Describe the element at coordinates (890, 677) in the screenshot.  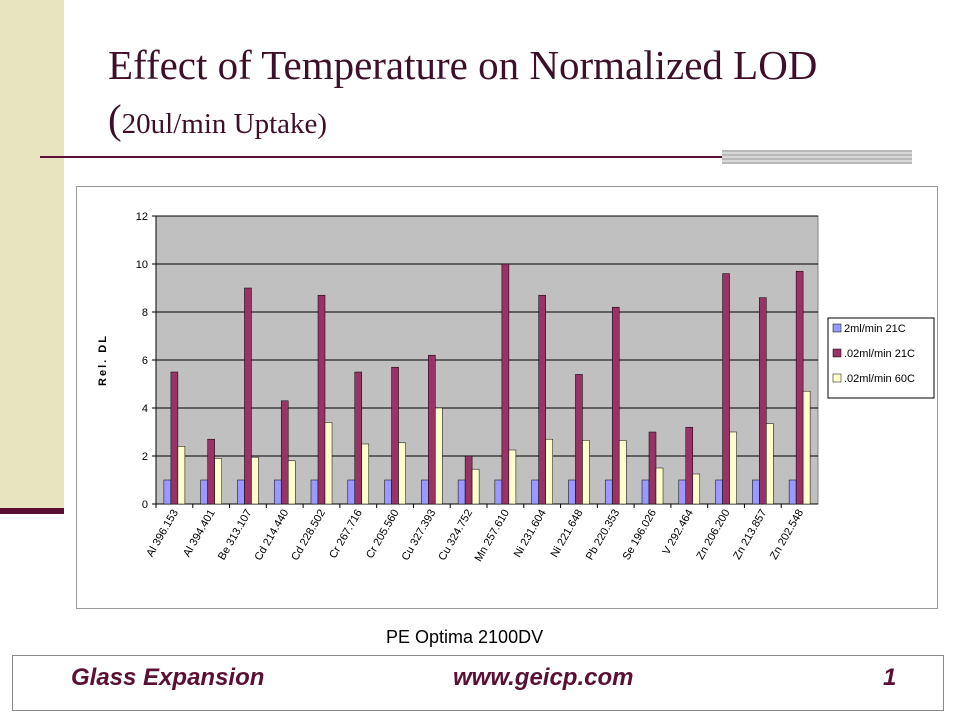
I see `footer-page-number: 1` at that location.